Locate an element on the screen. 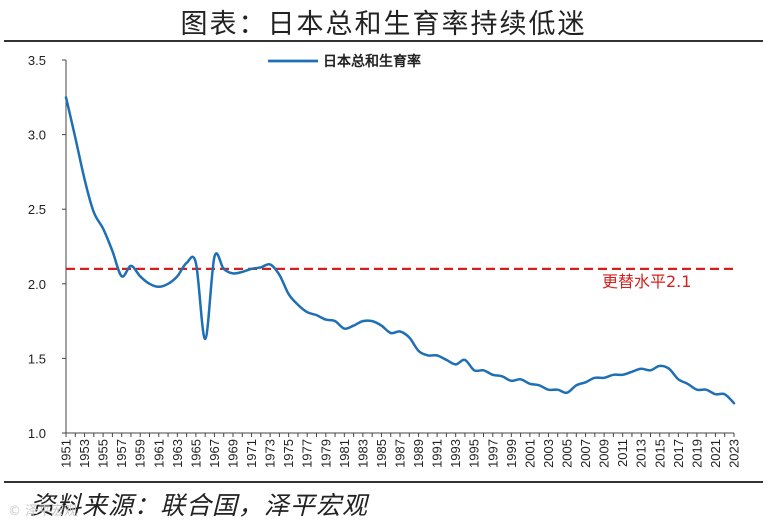 The image size is (767, 526). watermark: © 泽平宏观 is located at coordinates (43, 511).